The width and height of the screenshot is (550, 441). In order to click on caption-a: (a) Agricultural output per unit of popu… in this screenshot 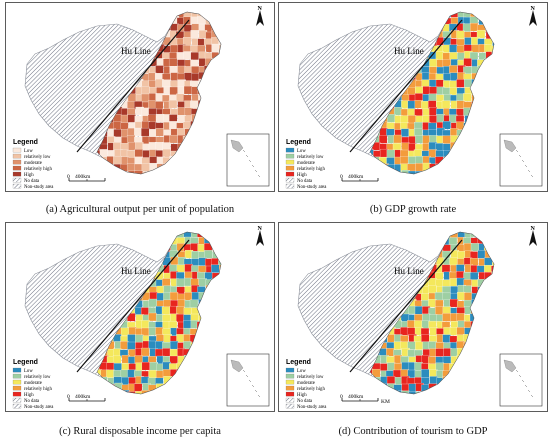, I will do `click(140, 209)`.